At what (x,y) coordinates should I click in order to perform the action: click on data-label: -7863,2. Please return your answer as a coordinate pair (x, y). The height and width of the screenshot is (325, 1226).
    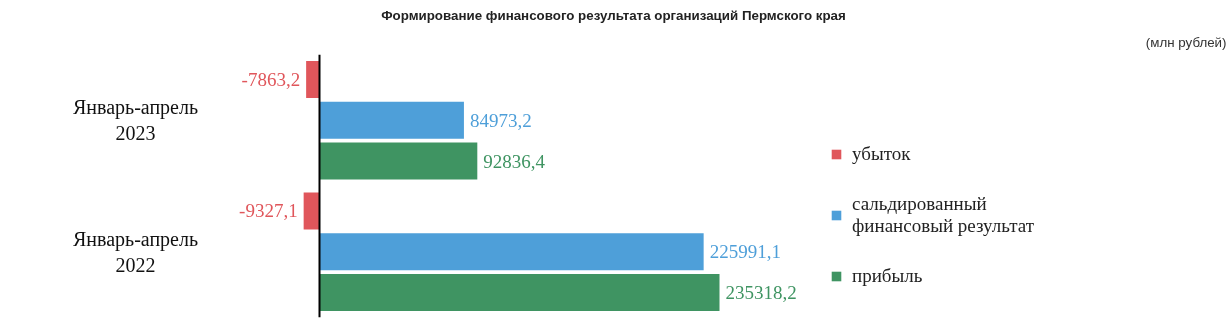
    Looking at the image, I should click on (271, 79).